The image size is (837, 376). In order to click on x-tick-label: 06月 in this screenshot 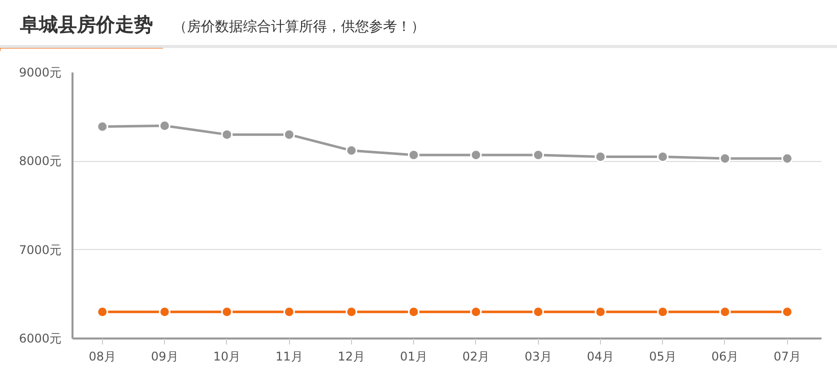, I will do `click(725, 357)`.